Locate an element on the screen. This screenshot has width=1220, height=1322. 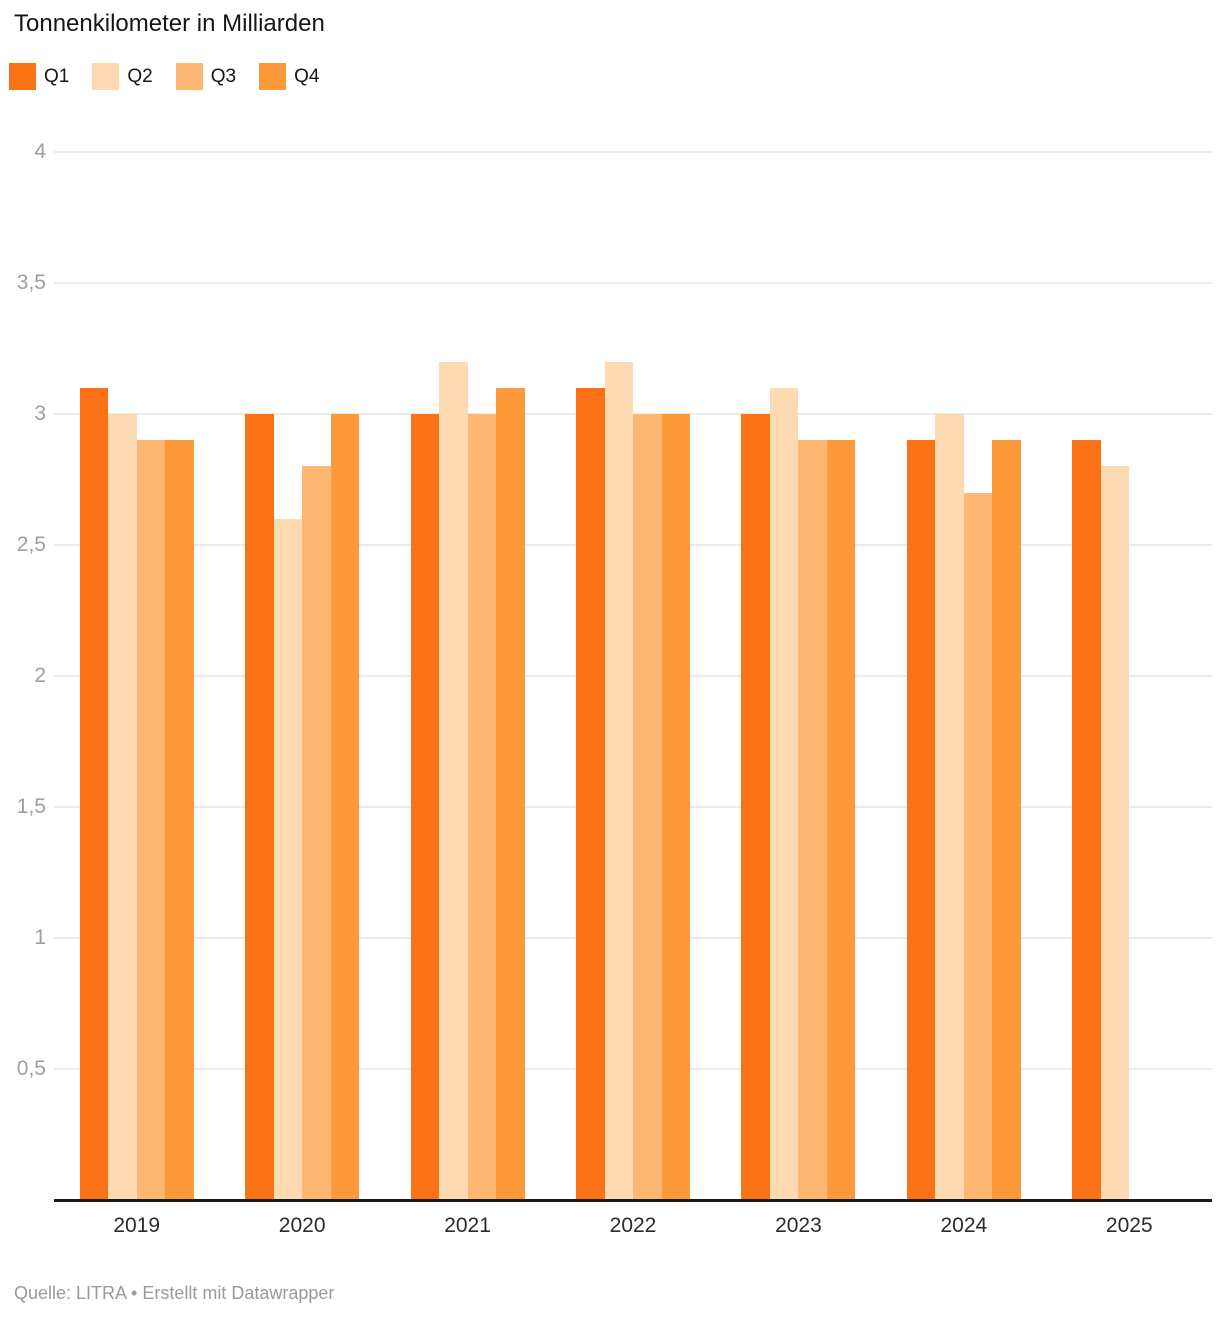
bar-2021-q3 is located at coordinates (482, 807).